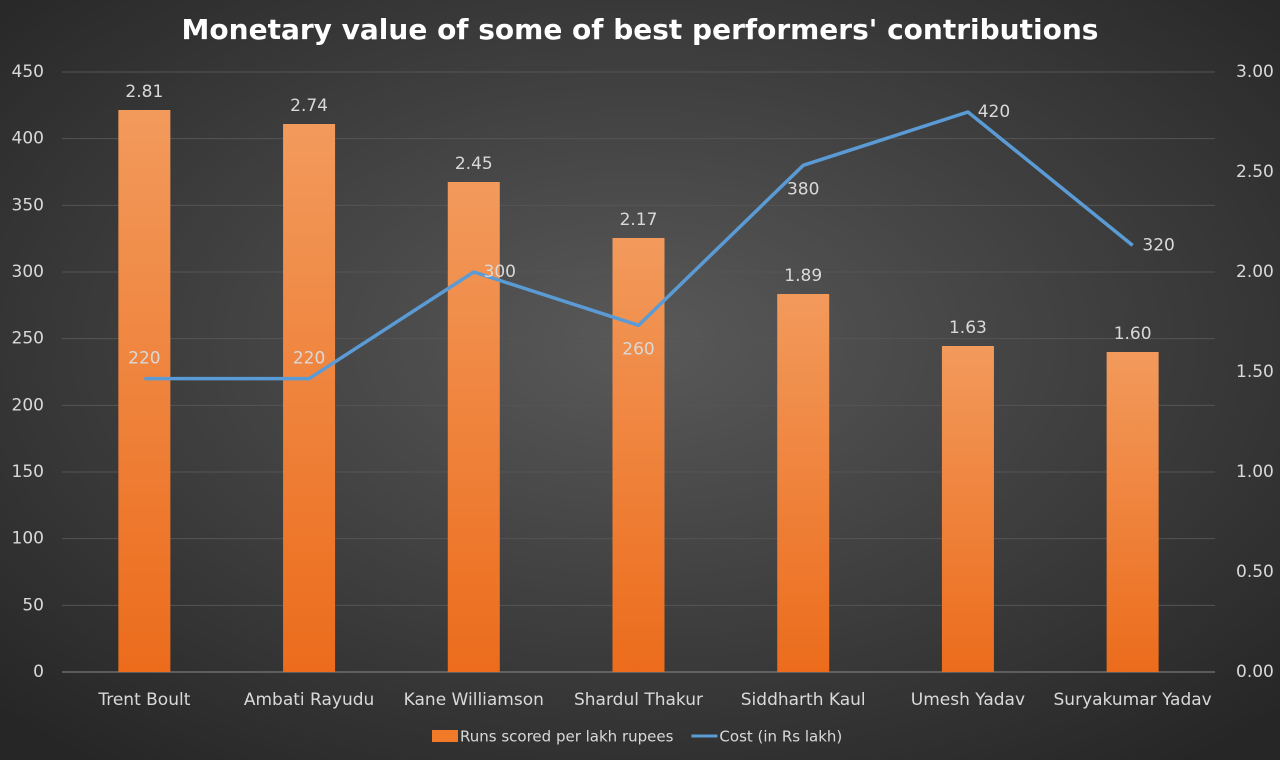 The height and width of the screenshot is (760, 1280). I want to click on legend-swatch, so click(445, 736).